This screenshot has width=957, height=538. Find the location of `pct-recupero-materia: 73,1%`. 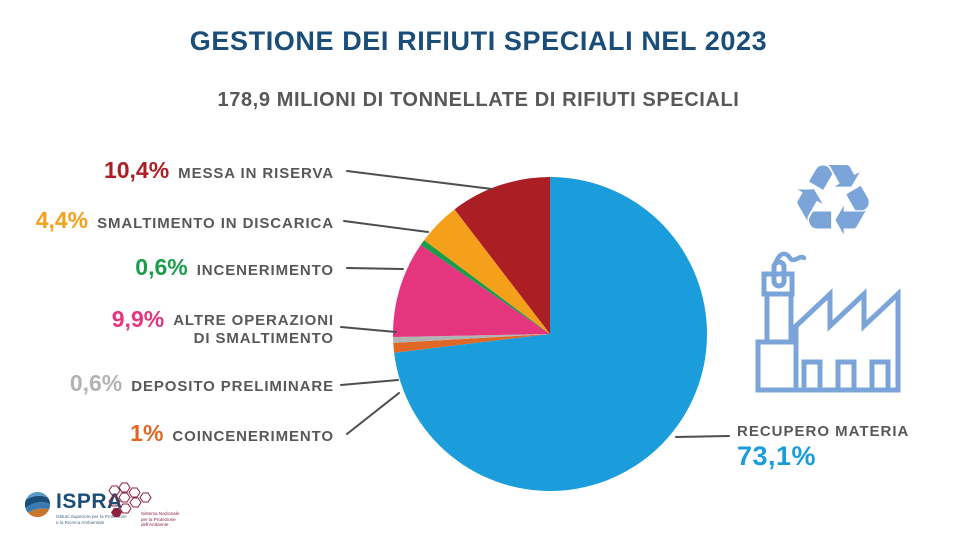

pct-recupero-materia: 73,1% is located at coordinates (777, 456).